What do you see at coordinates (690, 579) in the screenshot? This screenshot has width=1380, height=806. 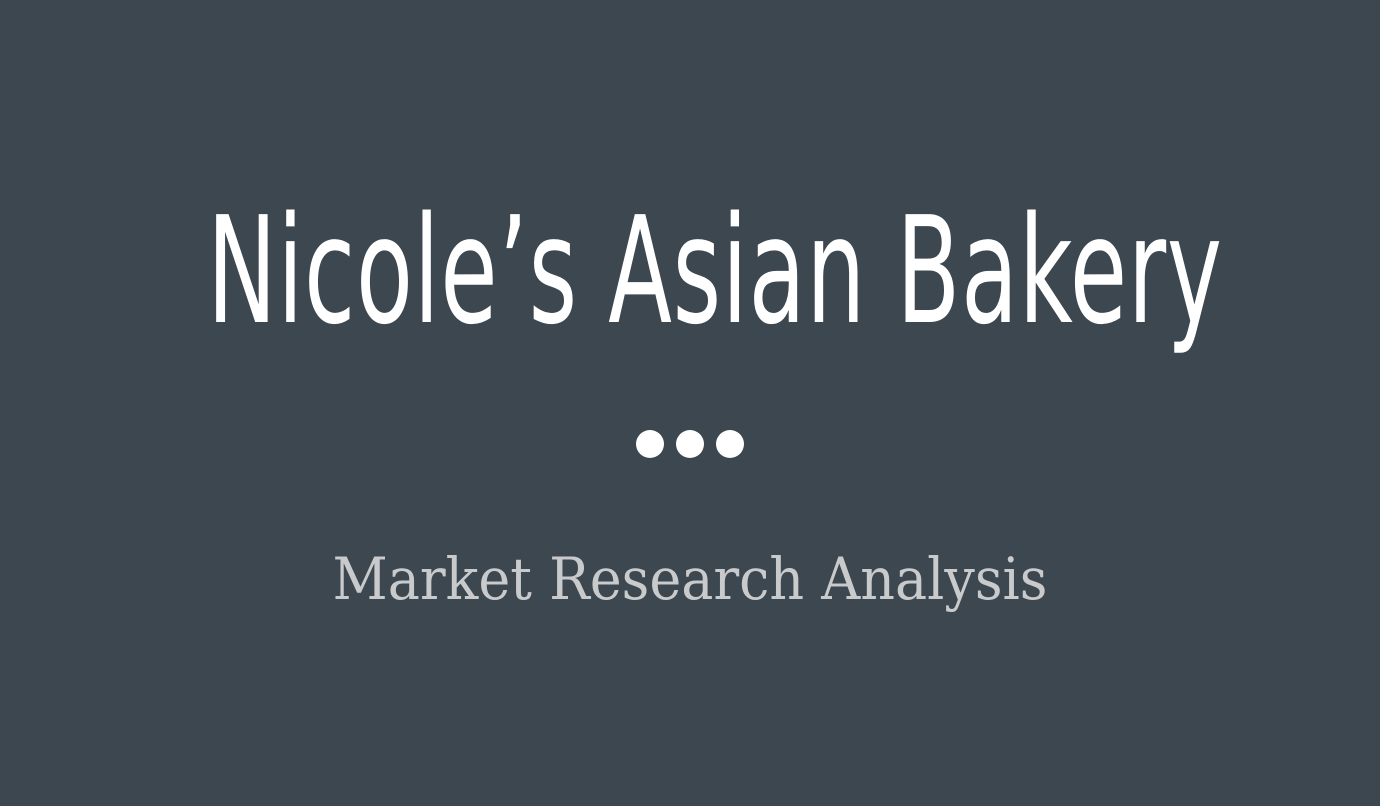 I see `slide-subtitle: Market Research Analysis` at bounding box center [690, 579].